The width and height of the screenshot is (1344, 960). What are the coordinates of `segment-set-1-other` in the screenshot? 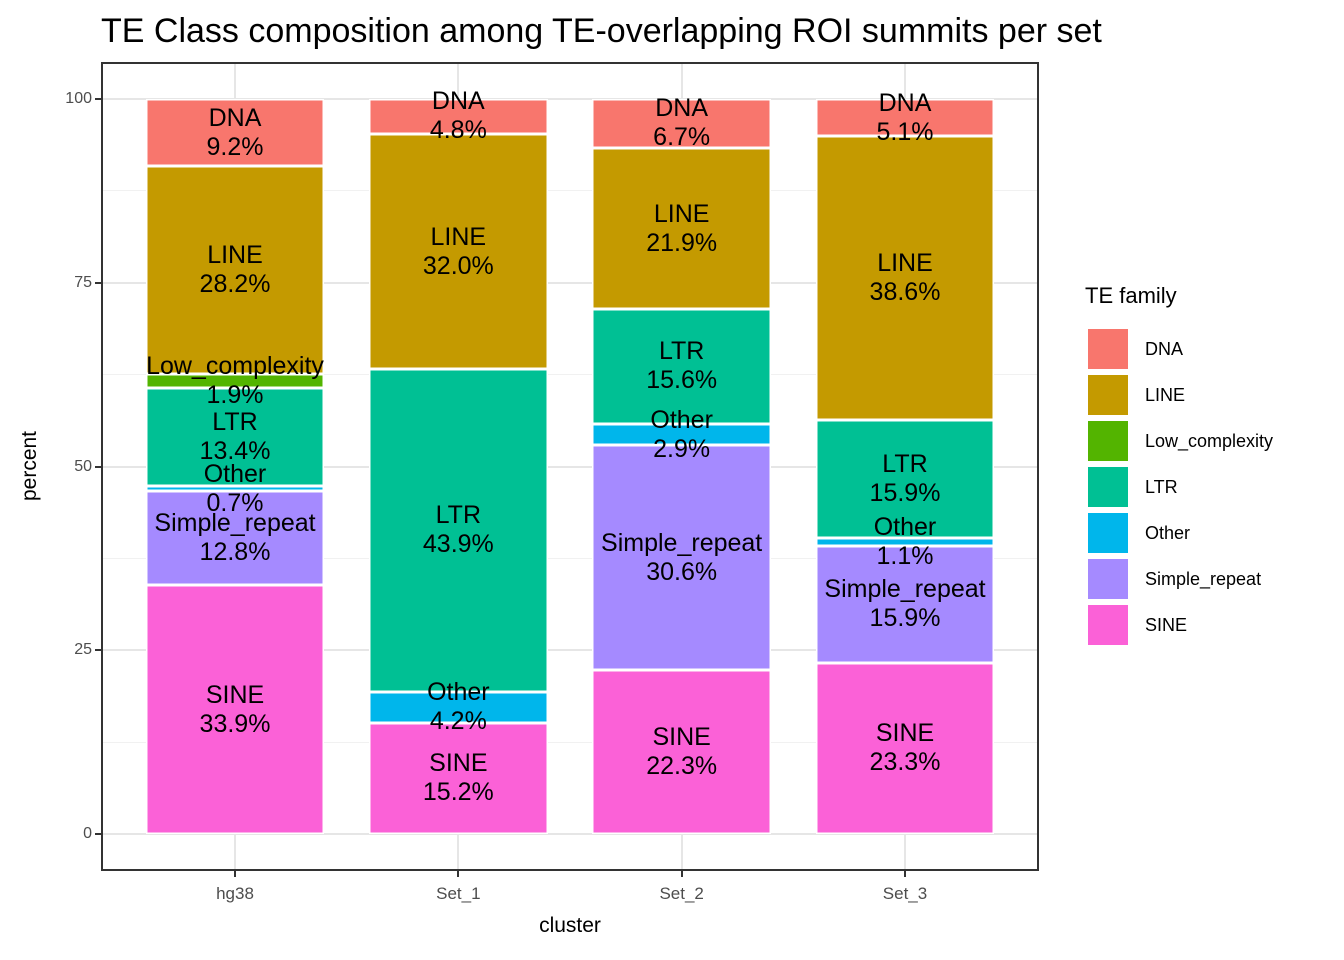 It's located at (458, 707).